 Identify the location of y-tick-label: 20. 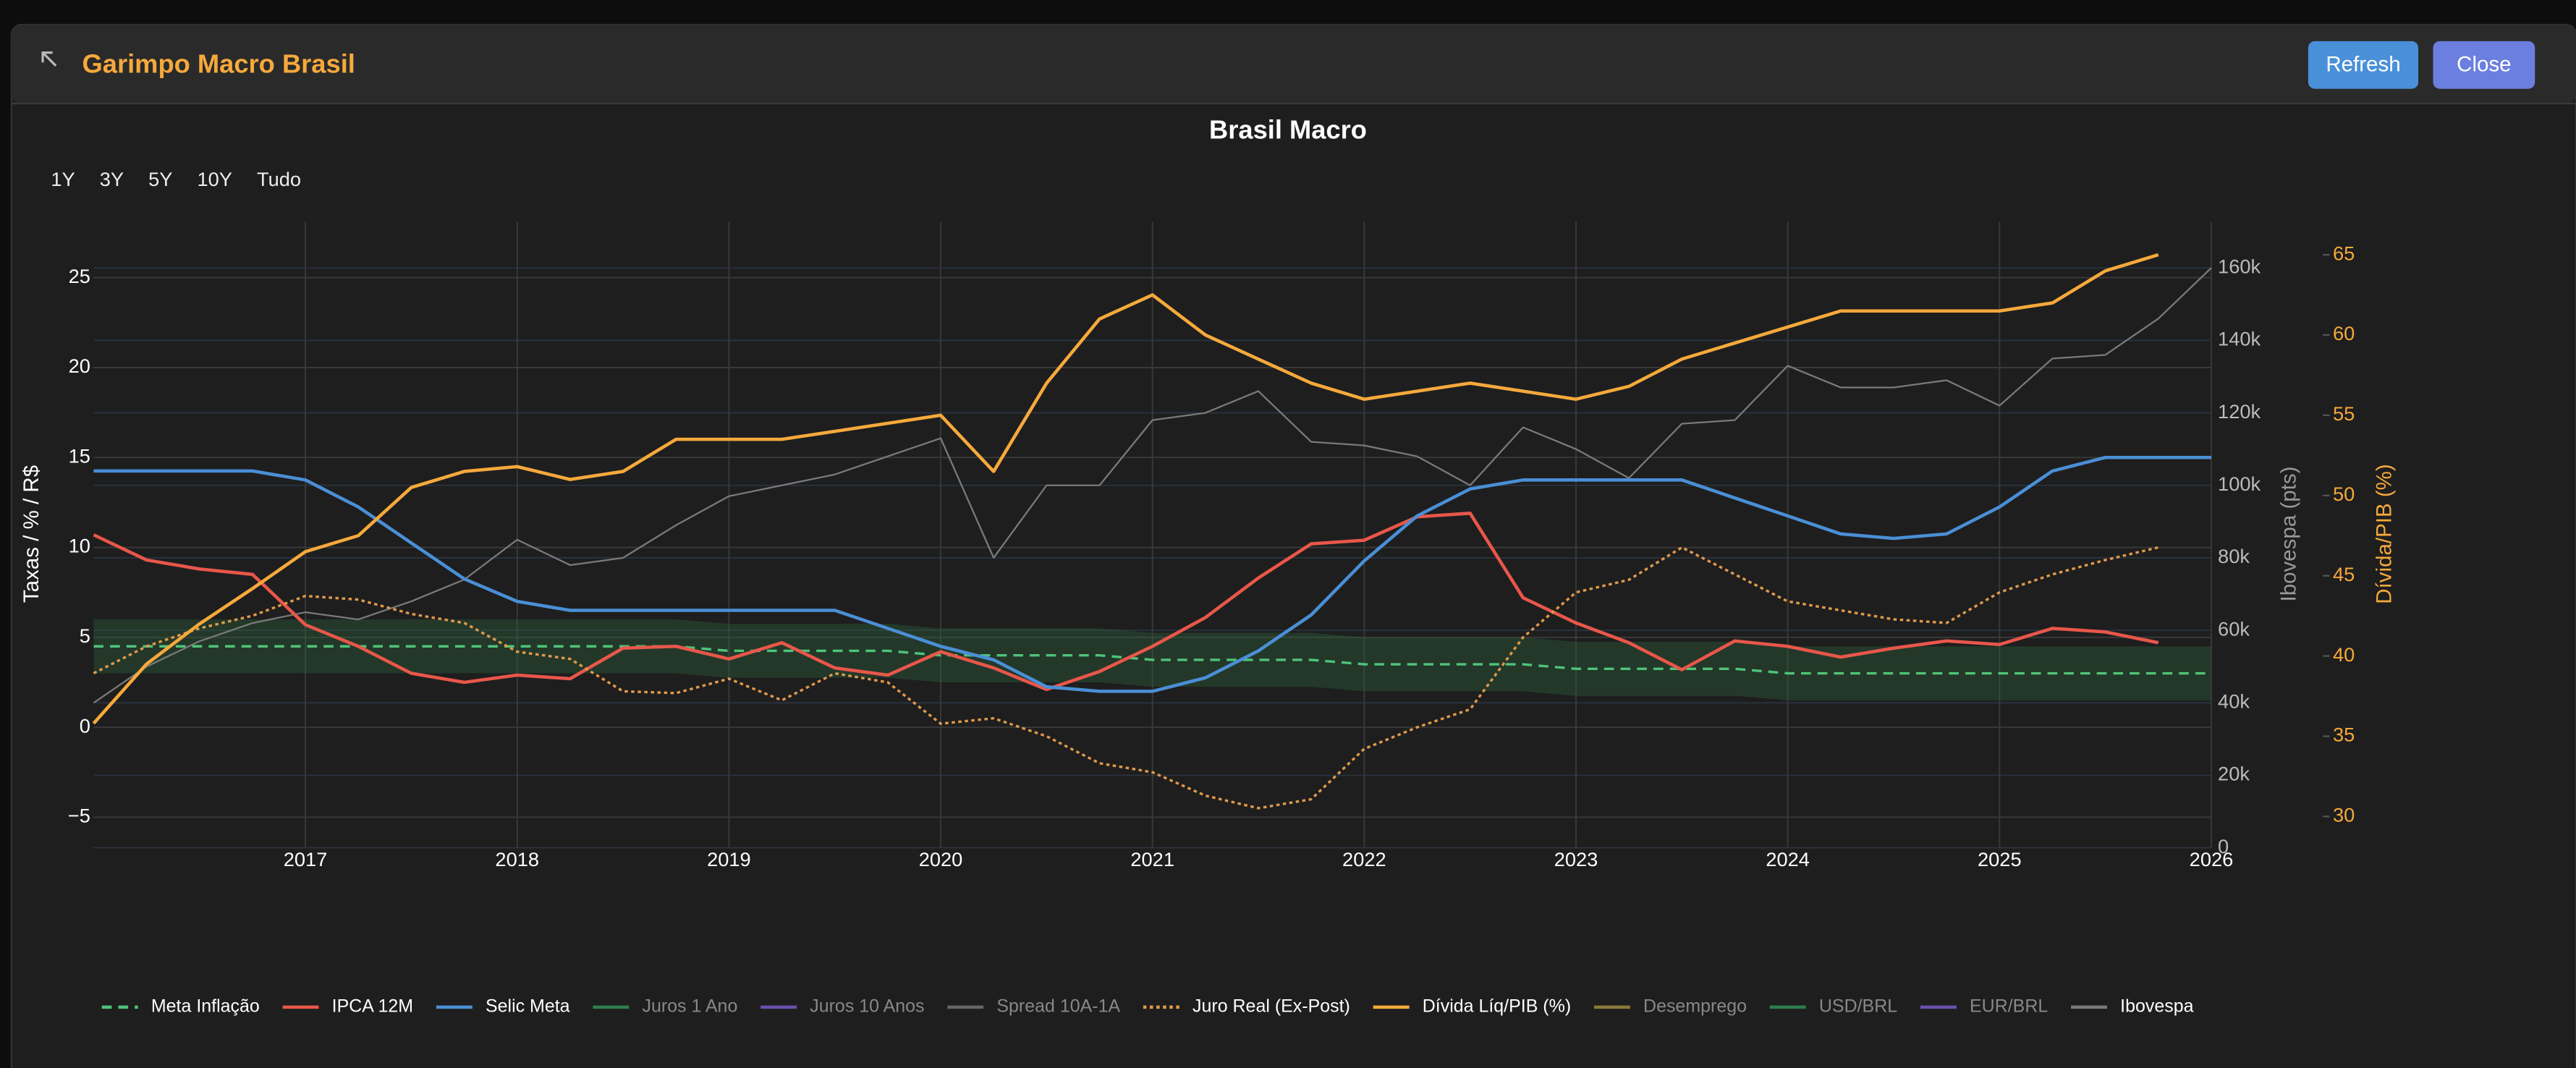
(79, 366).